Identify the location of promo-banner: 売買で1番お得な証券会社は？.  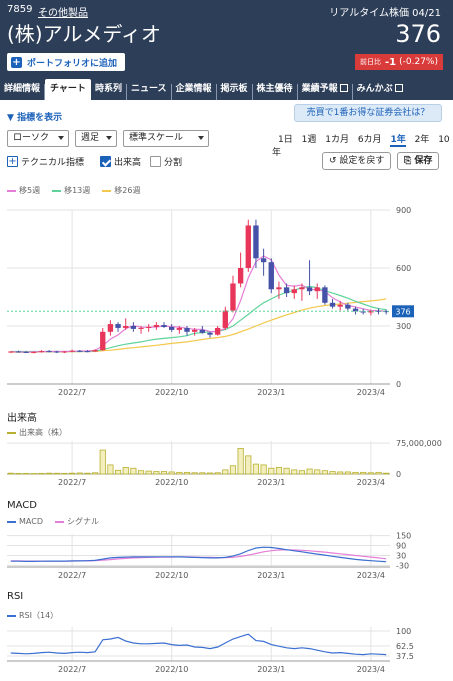
(368, 113).